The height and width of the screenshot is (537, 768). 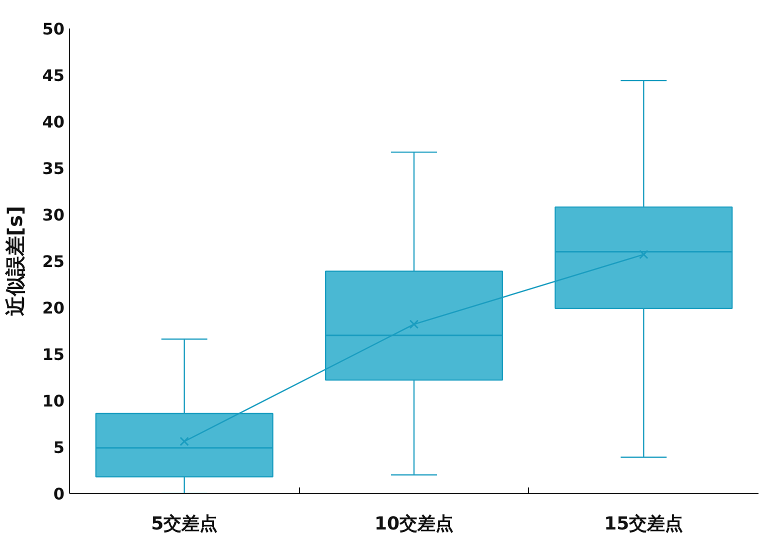 I want to click on y-tick-label: 15, so click(x=53, y=354).